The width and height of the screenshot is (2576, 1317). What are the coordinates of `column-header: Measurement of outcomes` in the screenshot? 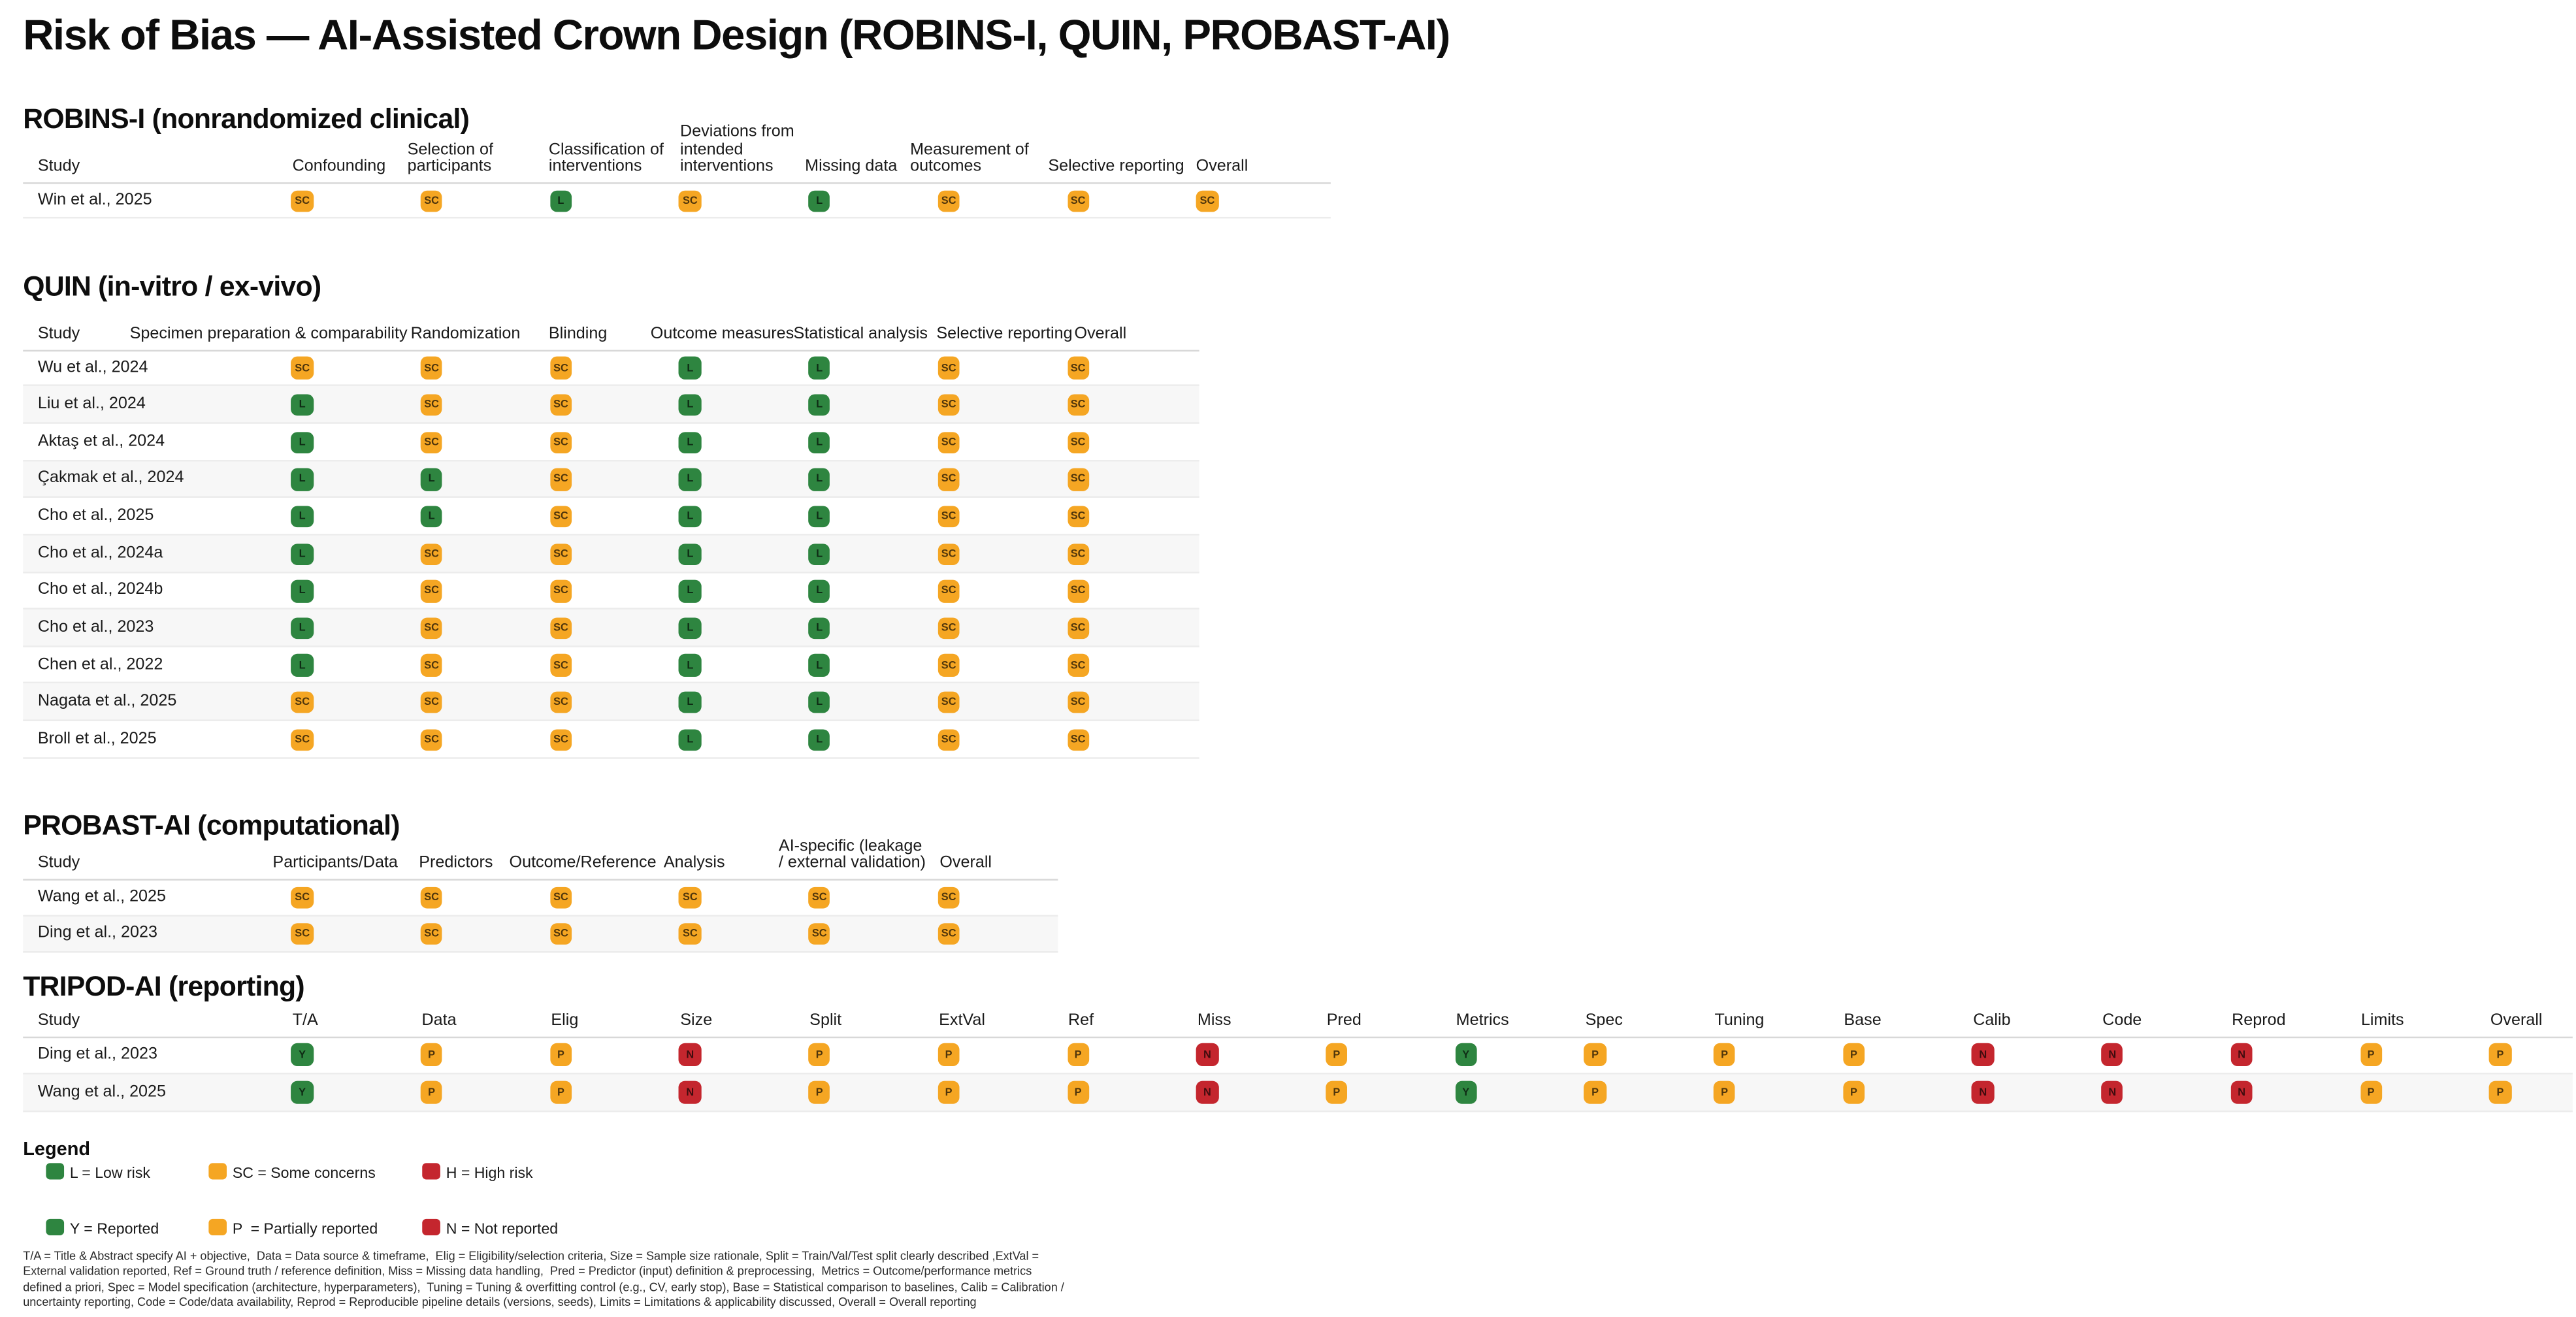 It's located at (969, 158).